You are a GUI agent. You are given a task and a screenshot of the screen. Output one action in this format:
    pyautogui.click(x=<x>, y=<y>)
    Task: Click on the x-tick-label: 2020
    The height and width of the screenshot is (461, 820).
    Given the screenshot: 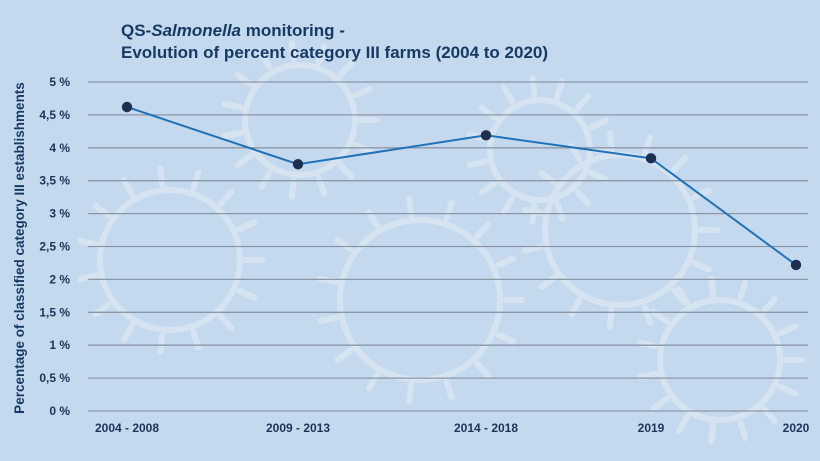 What is the action you would take?
    pyautogui.click(x=796, y=428)
    